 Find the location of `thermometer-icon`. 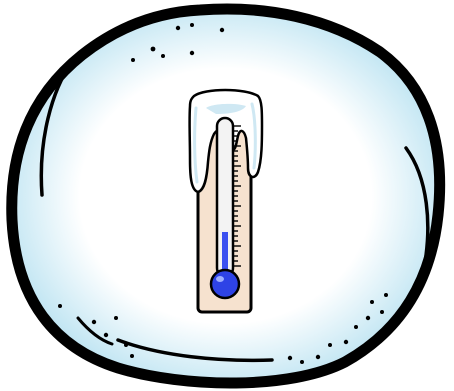

thermometer-icon is located at coordinates (226, 201).